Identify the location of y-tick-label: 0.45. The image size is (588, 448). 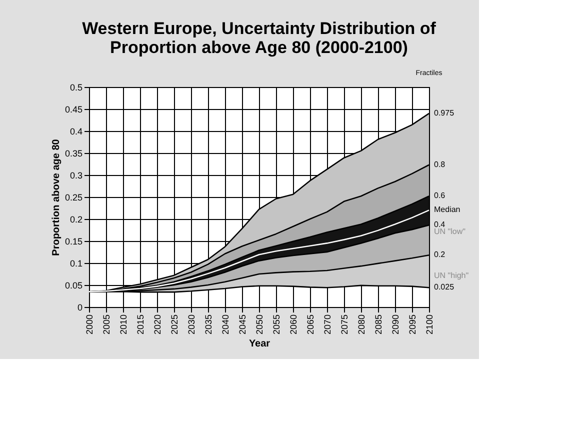
(73, 109).